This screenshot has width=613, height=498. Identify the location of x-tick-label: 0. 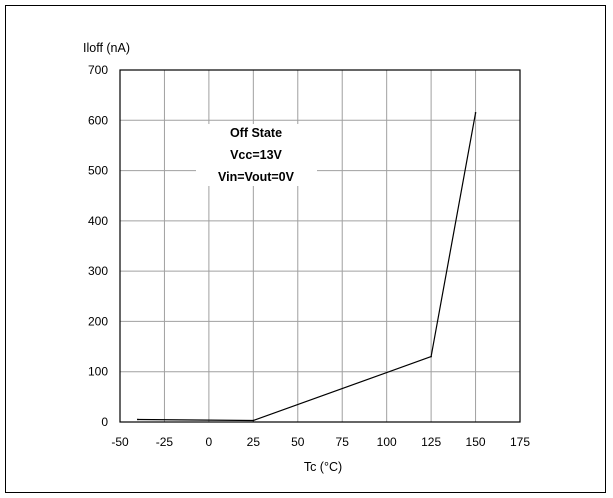
(209, 442).